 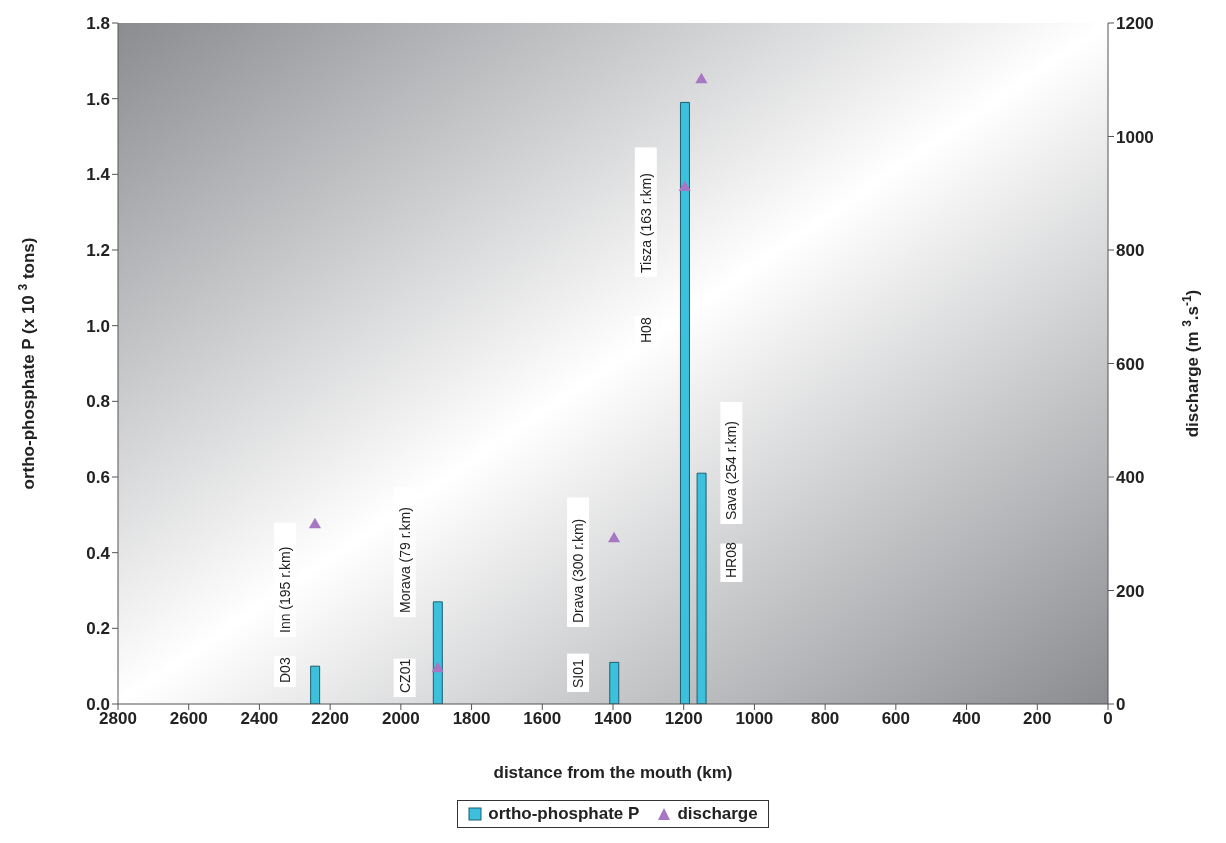 What do you see at coordinates (1130, 591) in the screenshot?
I see `y2-tick-label: 200` at bounding box center [1130, 591].